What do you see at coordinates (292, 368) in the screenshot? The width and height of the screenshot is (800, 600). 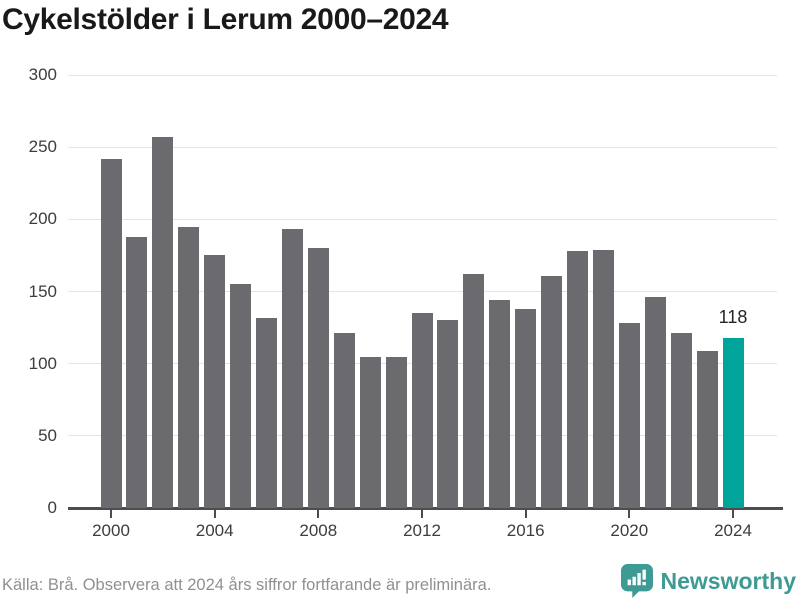 I see `bar-2007` at bounding box center [292, 368].